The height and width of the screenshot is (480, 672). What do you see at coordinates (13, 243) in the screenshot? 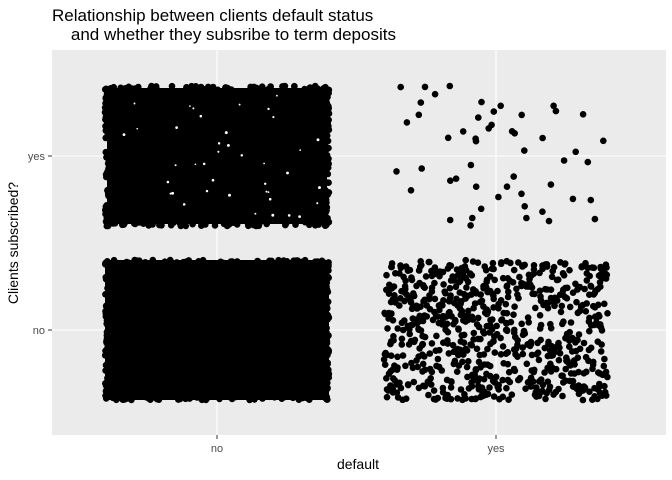
I see `y-axis-title: Clients subscribed?` at bounding box center [13, 243].